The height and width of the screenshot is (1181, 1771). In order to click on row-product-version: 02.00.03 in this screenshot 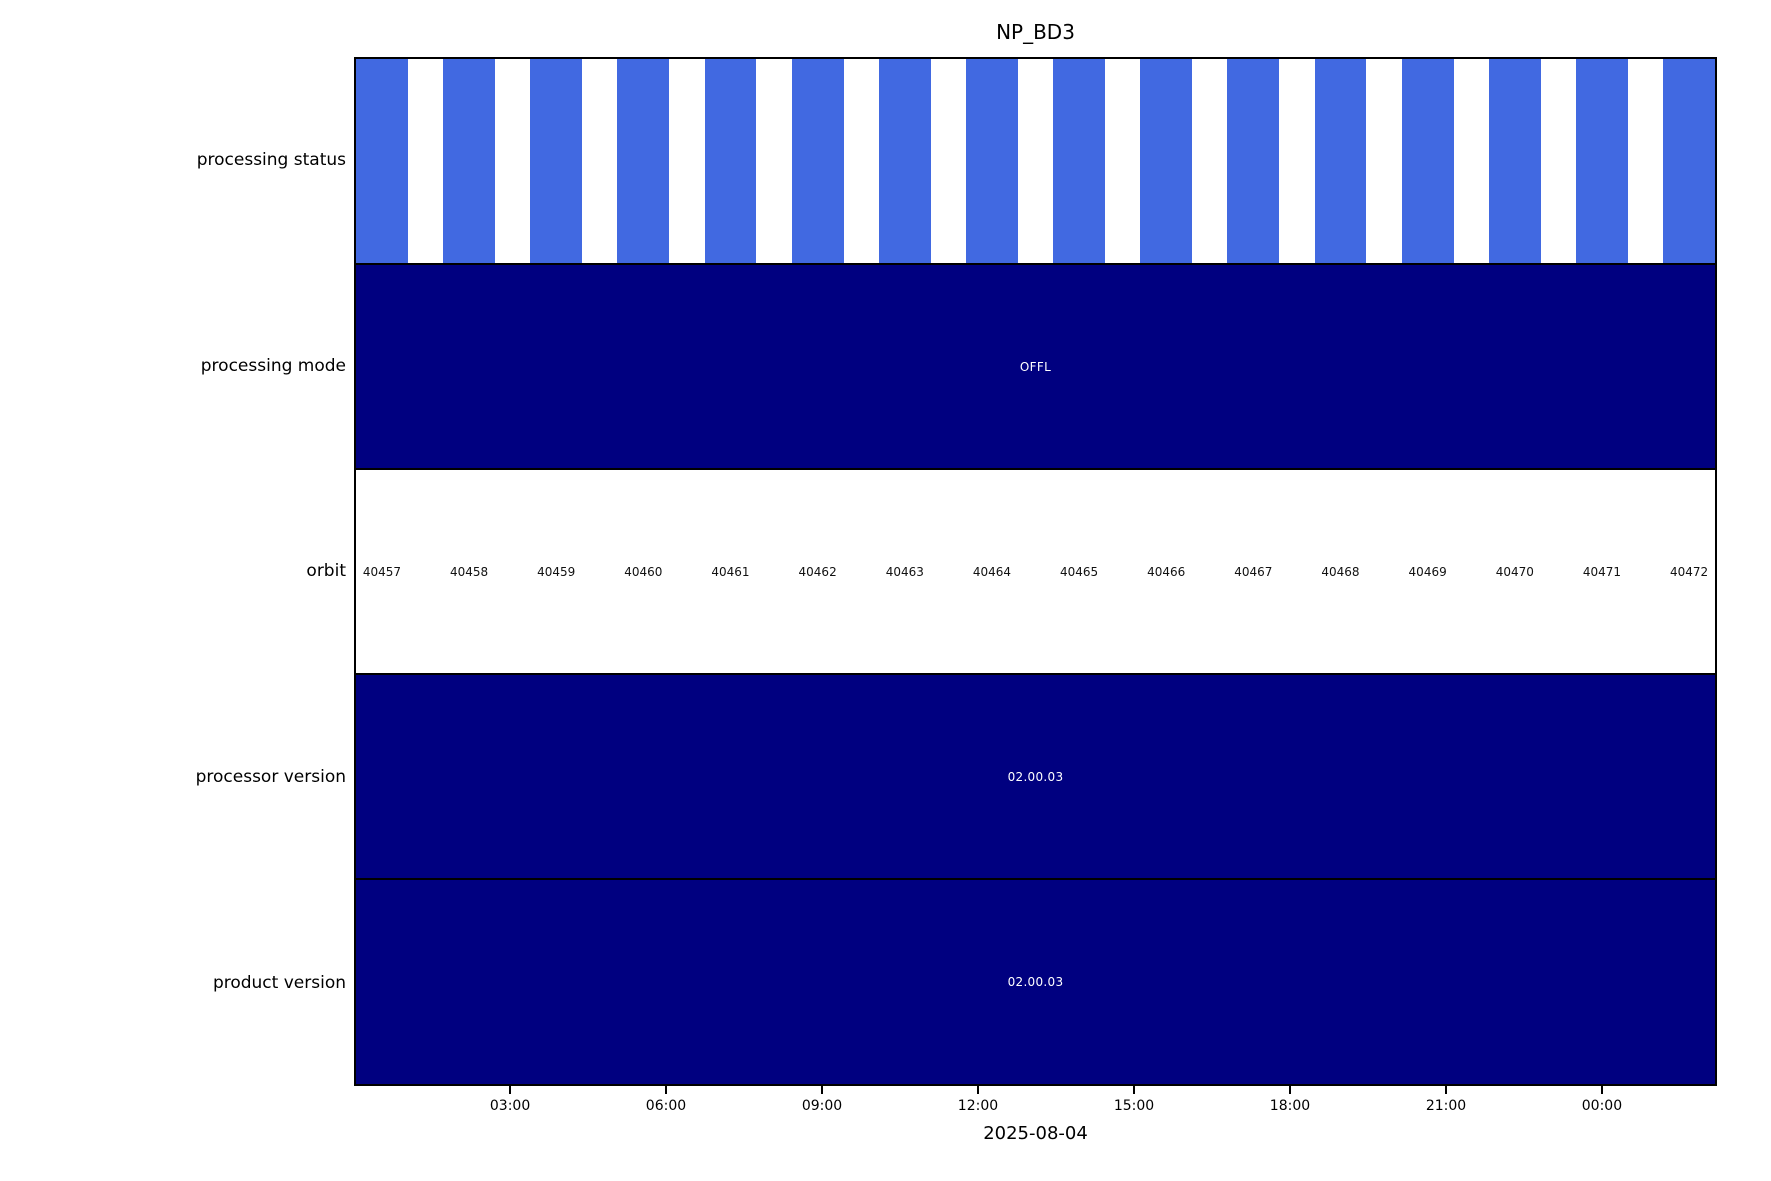, I will do `click(1035, 981)`.